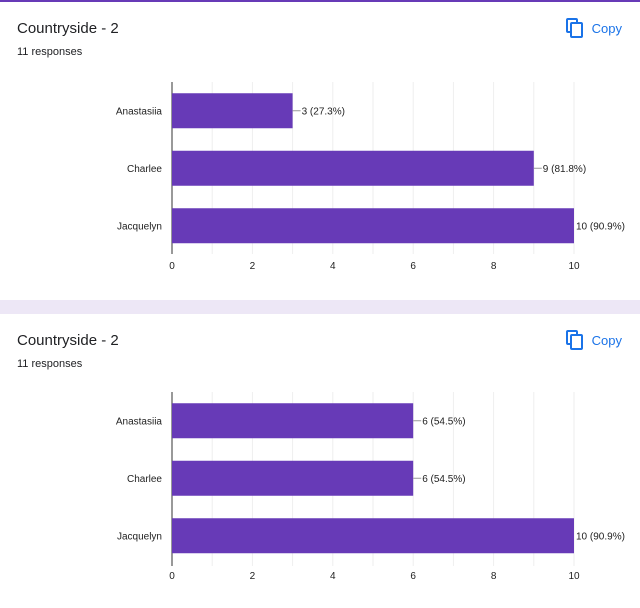  I want to click on data-label: 3 (27.3%), so click(323, 111).